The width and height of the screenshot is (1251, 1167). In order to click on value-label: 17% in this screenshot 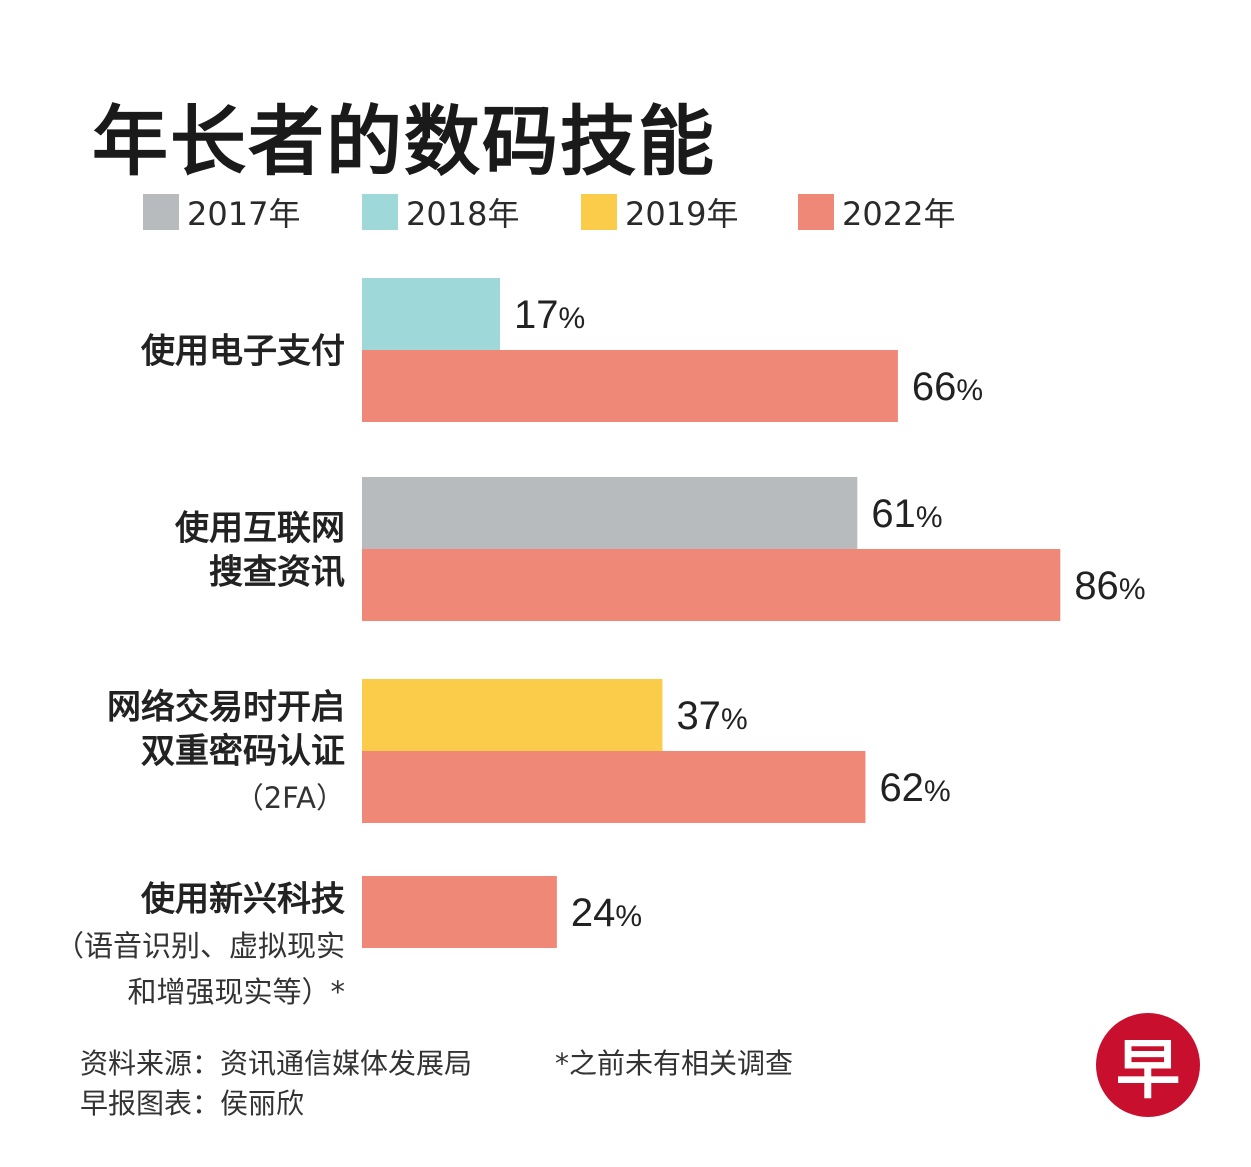, I will do `click(549, 315)`.